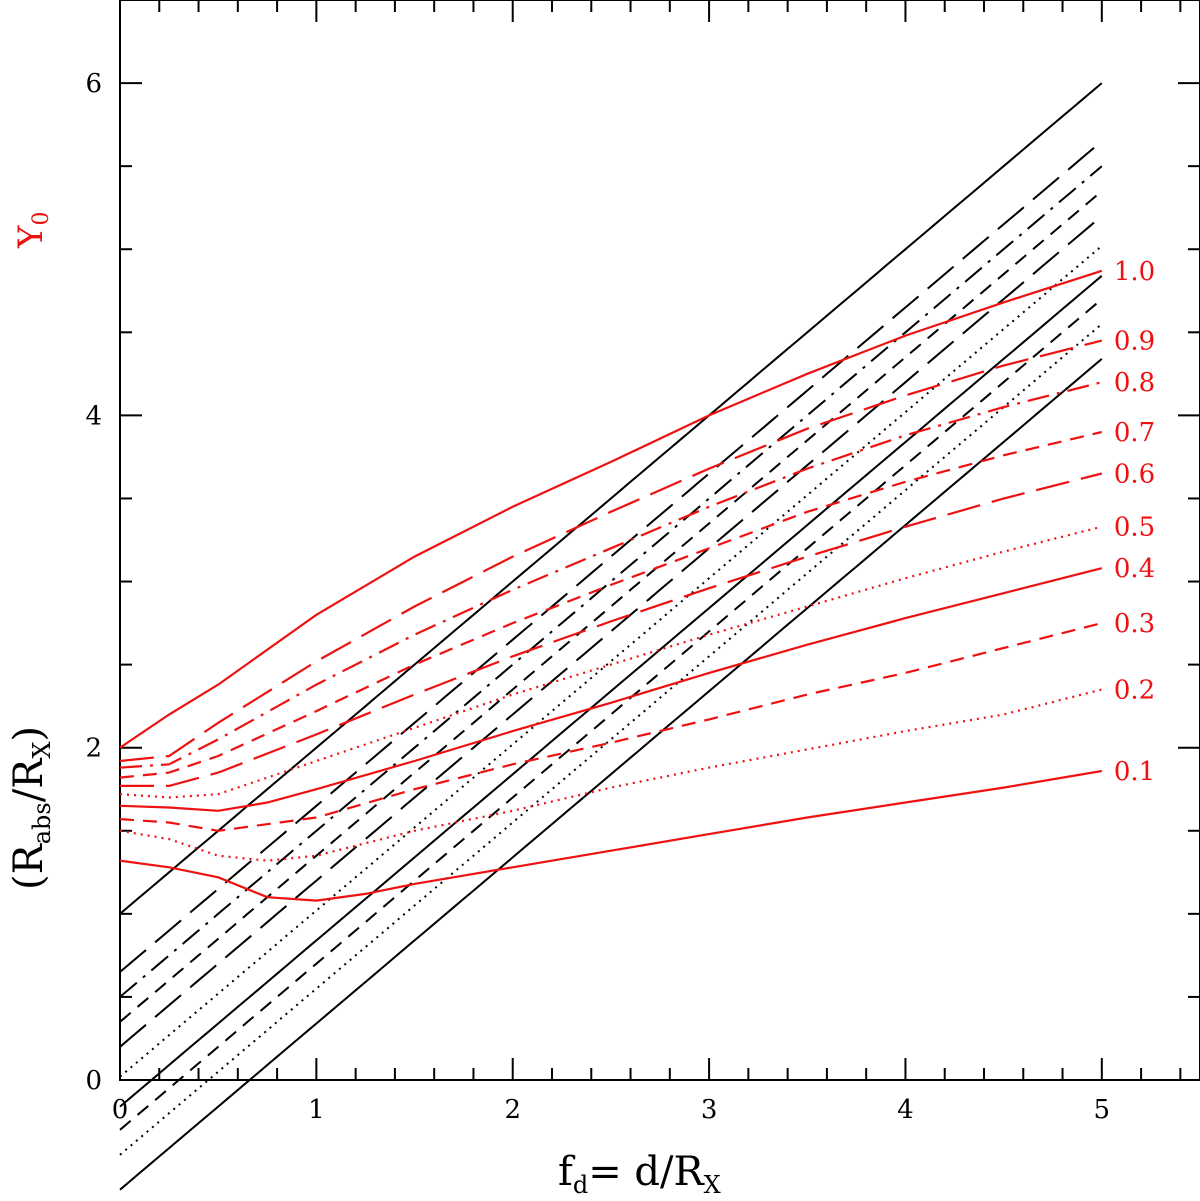  I want to click on y-tick-label: 2, so click(93, 749).